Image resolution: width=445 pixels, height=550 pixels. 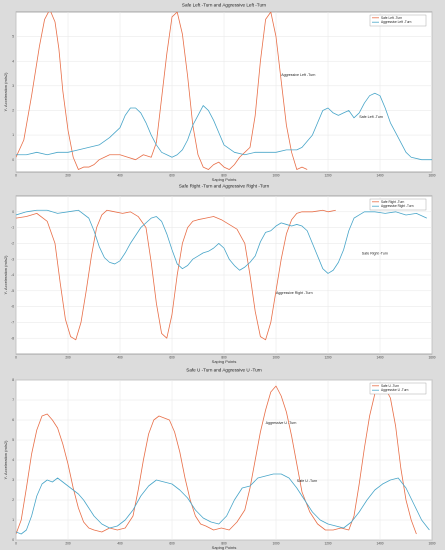 What do you see at coordinates (294, 293) in the screenshot?
I see `series-annotation: Aggressive Right -Turn` at bounding box center [294, 293].